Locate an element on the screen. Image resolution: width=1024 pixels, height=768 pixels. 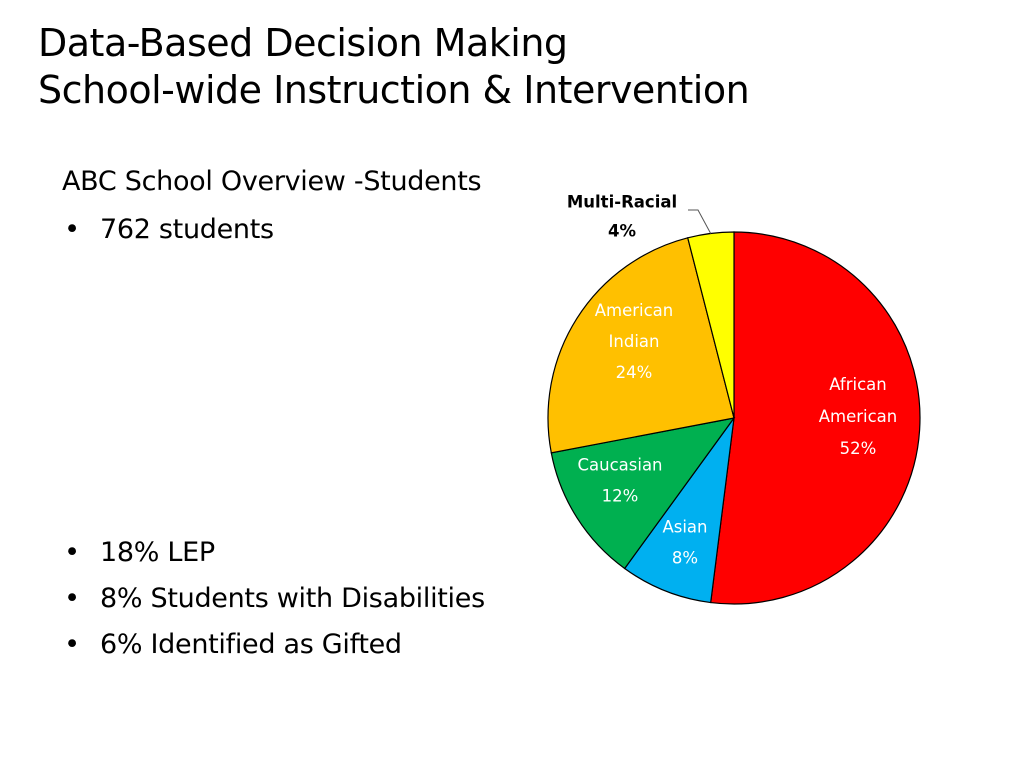
bullet-student-count: • 762 students is located at coordinates (168, 235).